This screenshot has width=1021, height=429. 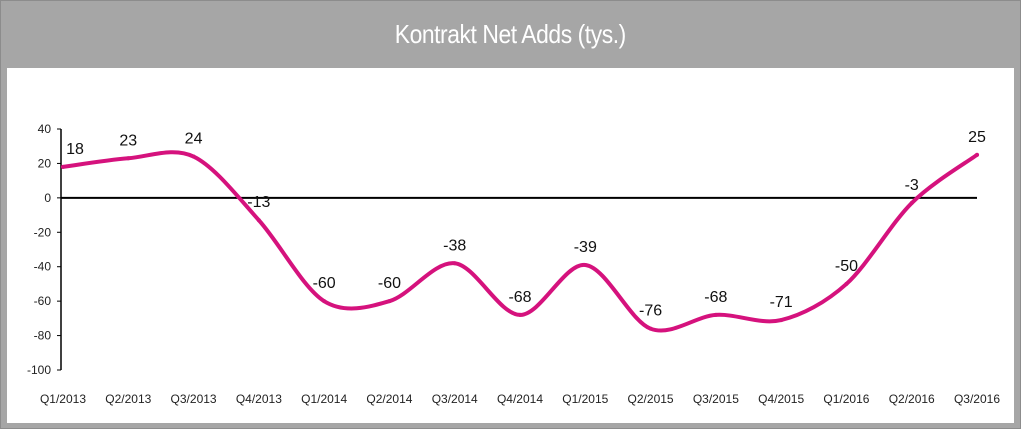 I want to click on data-label: -38, so click(x=454, y=245).